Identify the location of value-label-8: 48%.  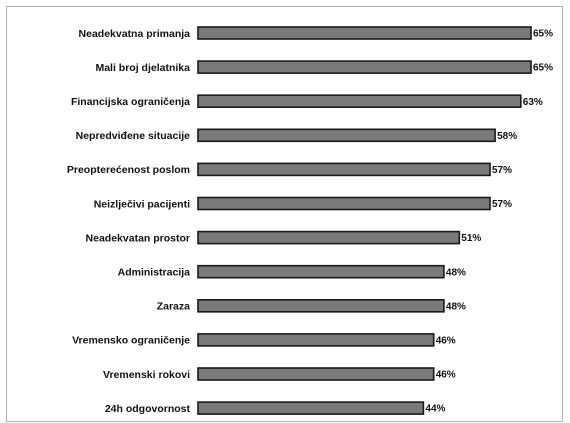
(456, 306).